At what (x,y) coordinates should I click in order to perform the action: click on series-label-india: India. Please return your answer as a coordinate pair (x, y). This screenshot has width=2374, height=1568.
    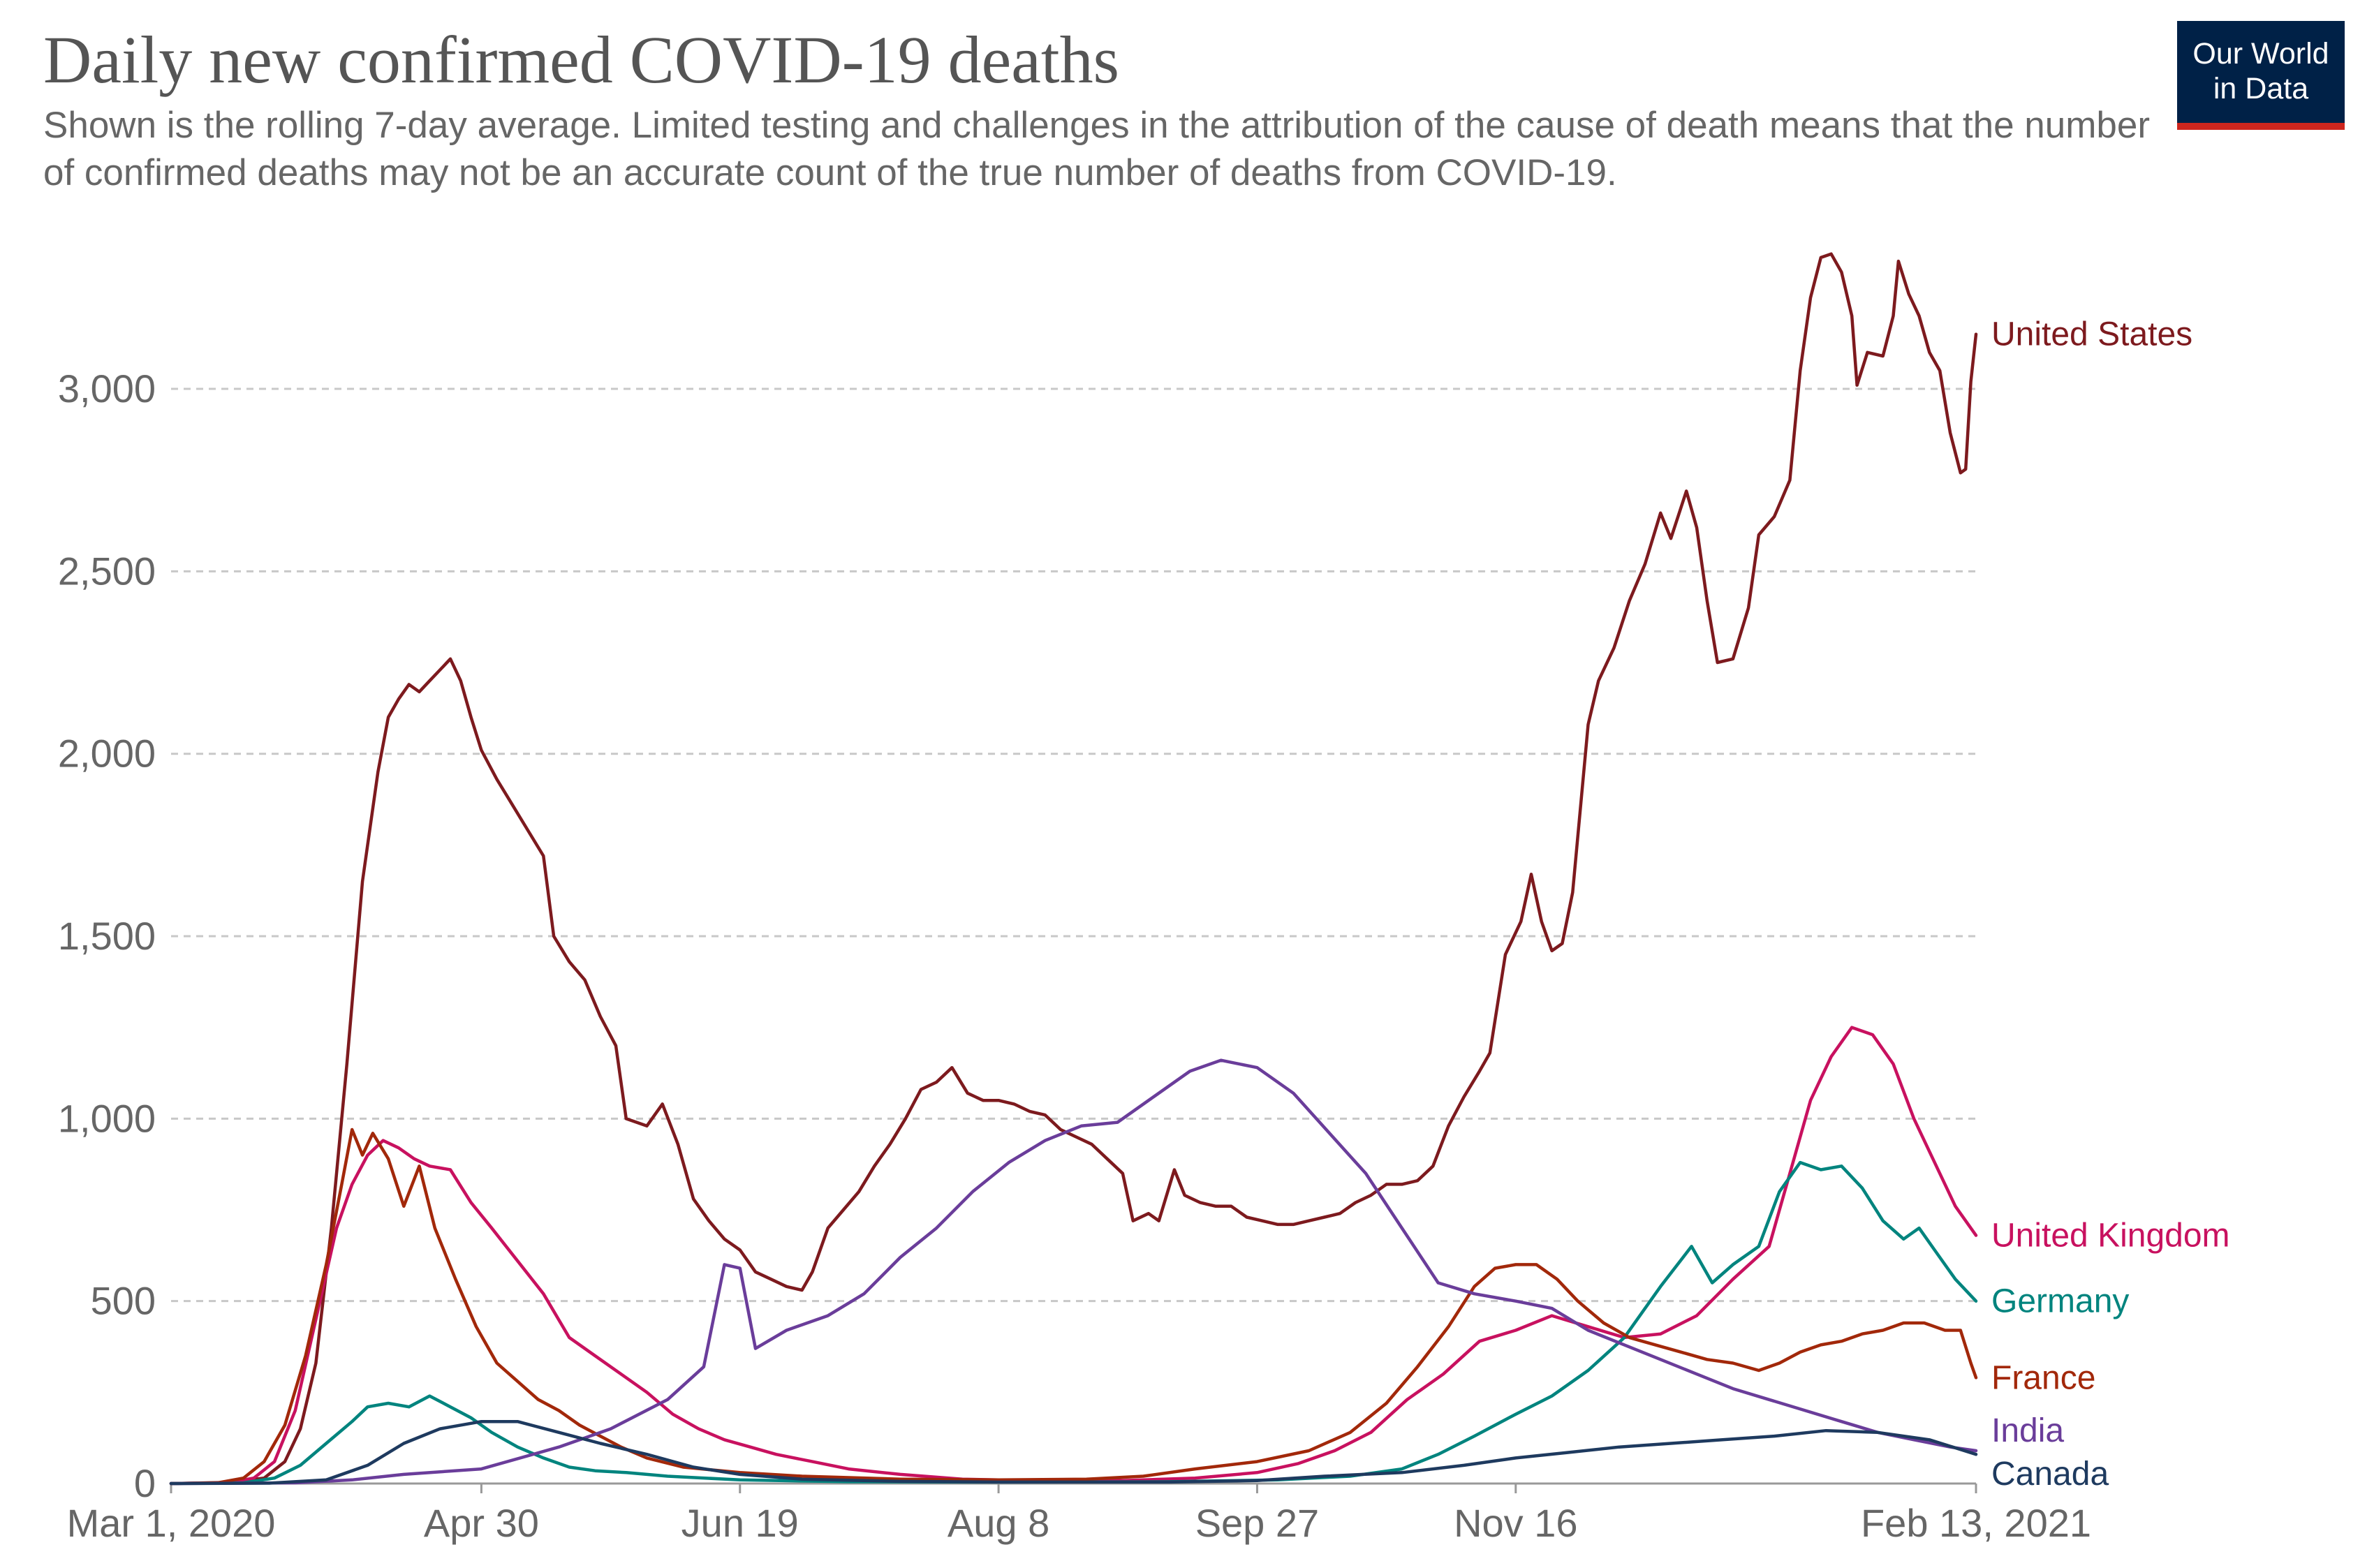
    Looking at the image, I should click on (2028, 1430).